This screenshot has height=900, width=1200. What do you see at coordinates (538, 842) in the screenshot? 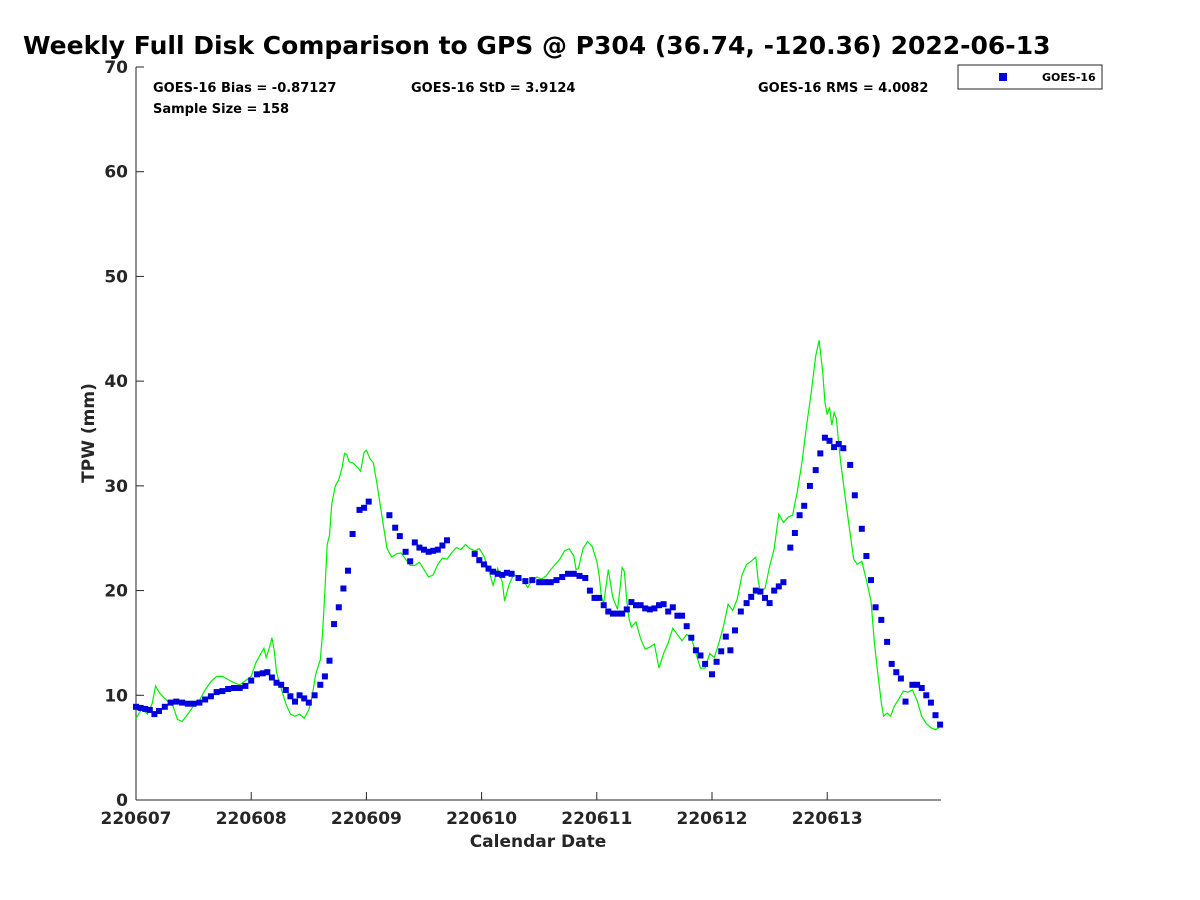
I see `x-axis-label: Calendar Date` at bounding box center [538, 842].